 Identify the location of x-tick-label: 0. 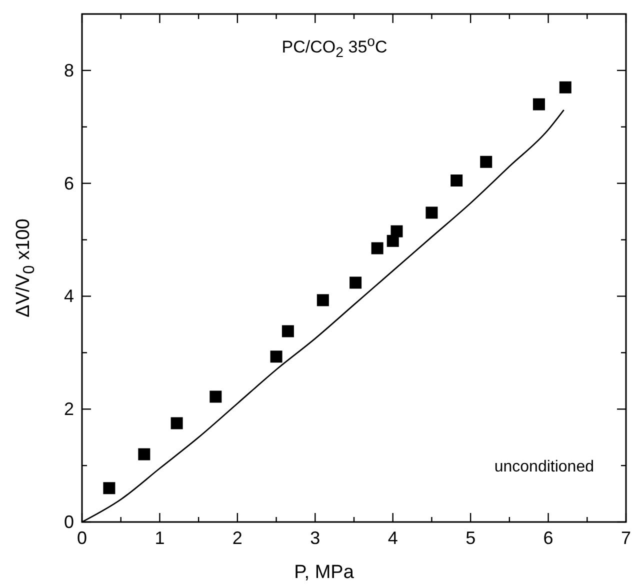
(82, 538).